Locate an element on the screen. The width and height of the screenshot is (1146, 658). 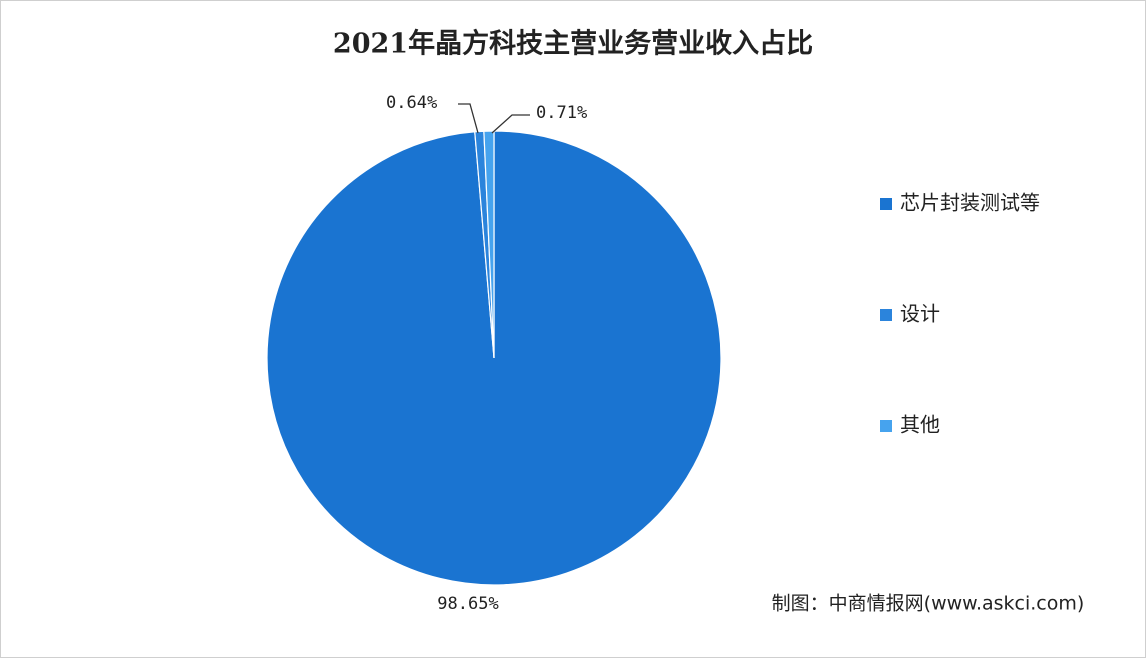
legend-label: 芯片封装测试等 is located at coordinates (970, 203).